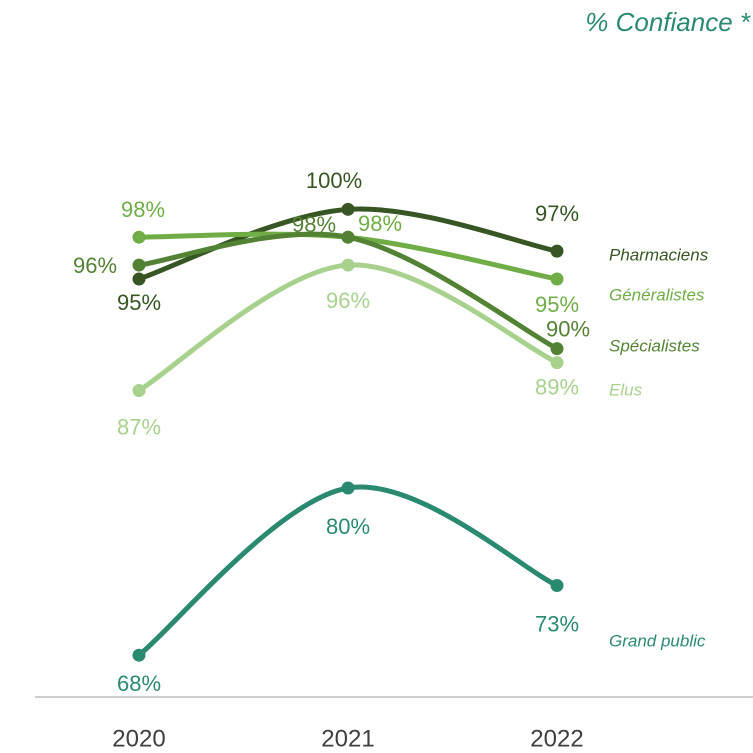 This screenshot has height=753, width=753. I want to click on x-tick-label: 2020, so click(138, 738).